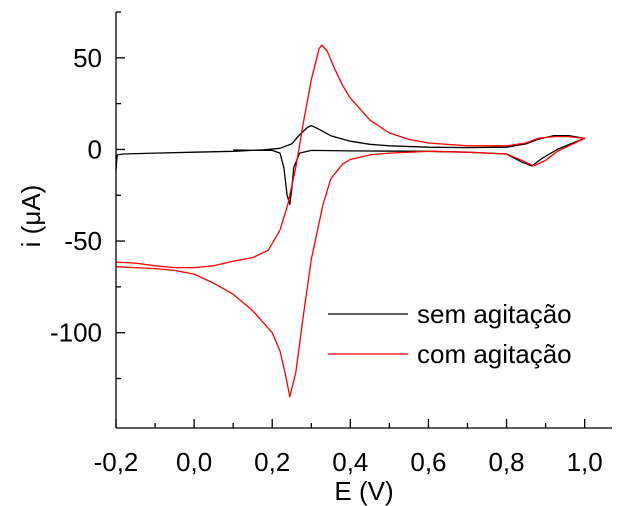 This screenshot has height=506, width=624. I want to click on legend-label-1: sem agitação, so click(494, 314).